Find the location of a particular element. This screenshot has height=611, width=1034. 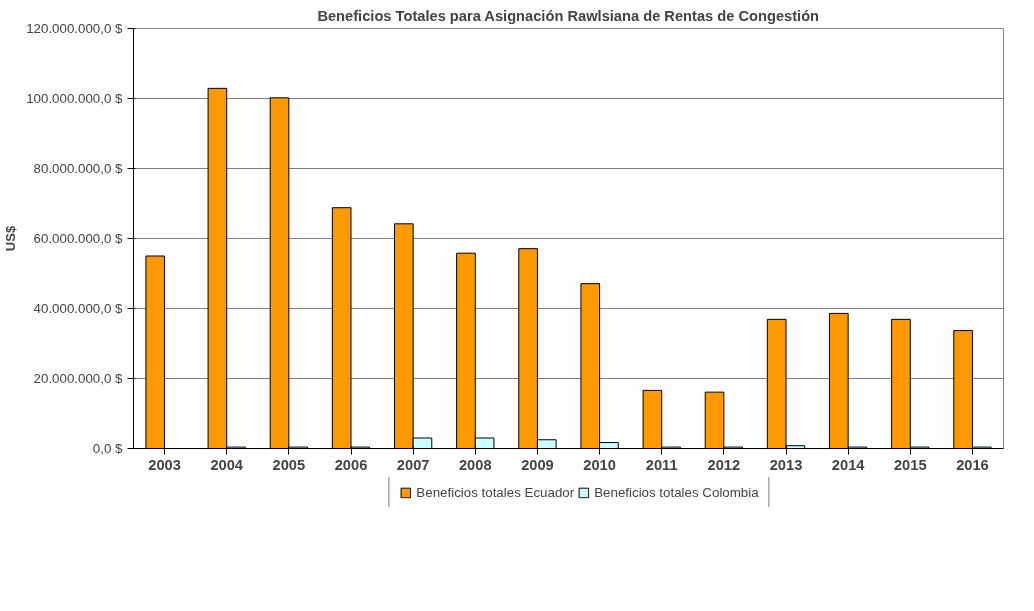

x-tick-label: 2016 is located at coordinates (972, 464).